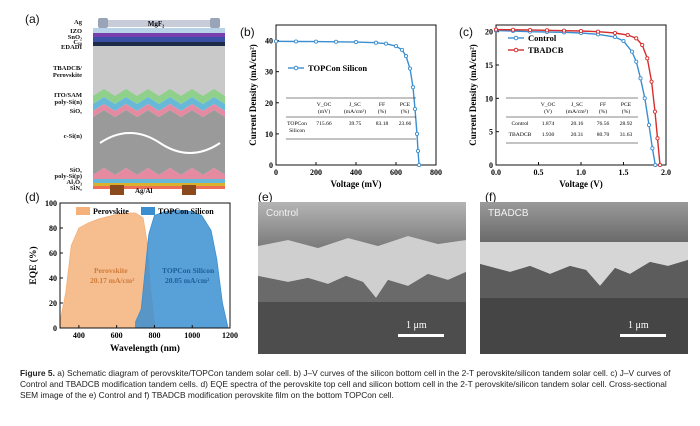 The width and height of the screenshot is (700, 426). Describe the element at coordinates (297, 124) in the screenshot. I see `table-cell: TOPCon` at that location.